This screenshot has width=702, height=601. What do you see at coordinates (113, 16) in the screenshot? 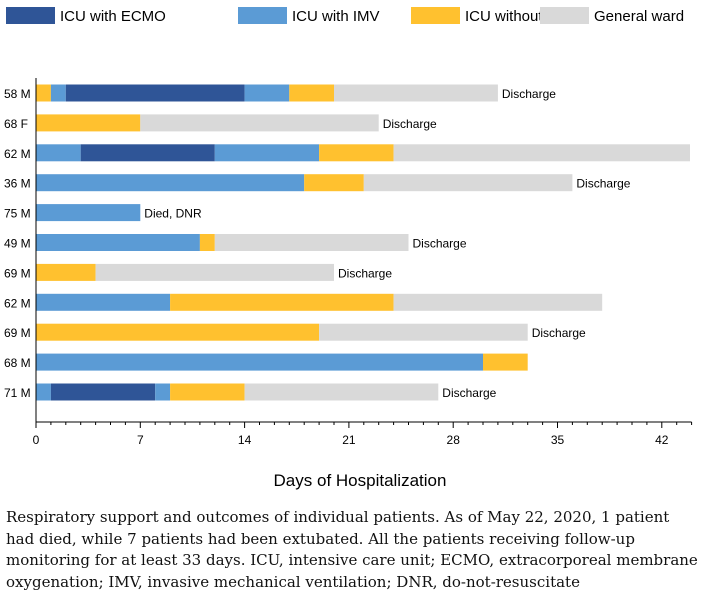
I see `legend-label-ecmo: ICU with ECMO` at bounding box center [113, 16].